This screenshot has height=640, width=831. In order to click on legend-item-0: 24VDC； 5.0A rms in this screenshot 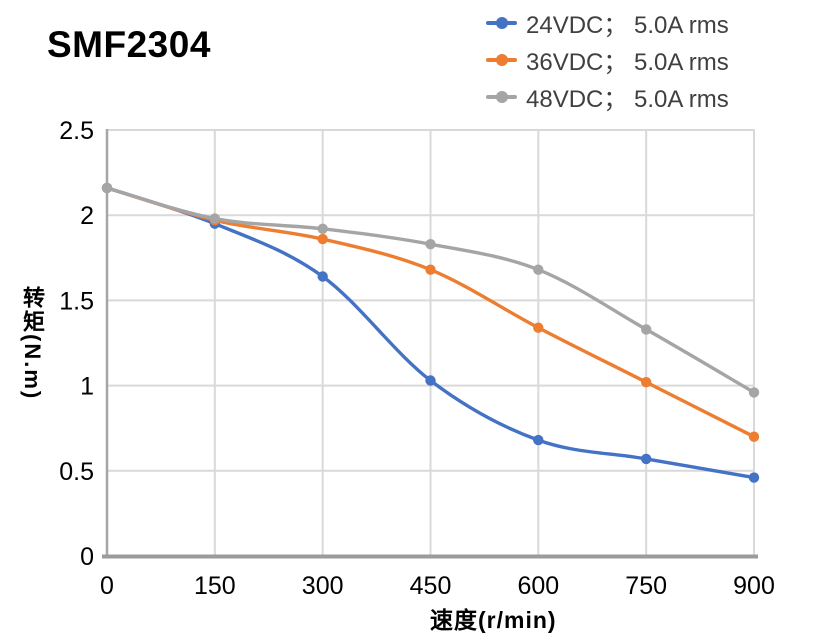, I will do `click(607, 22)`.